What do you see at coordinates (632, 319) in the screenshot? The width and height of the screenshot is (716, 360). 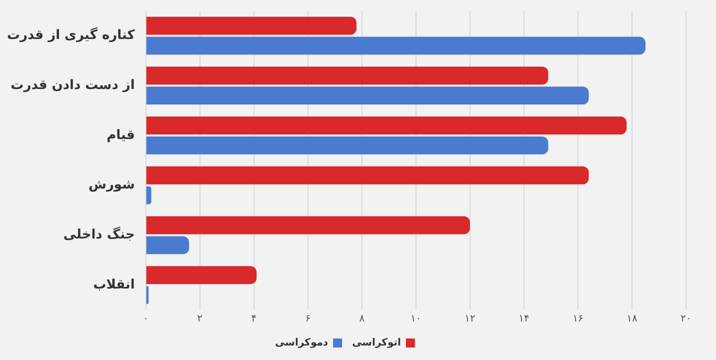 I see `x-tick-label: ۱۸` at bounding box center [632, 319].